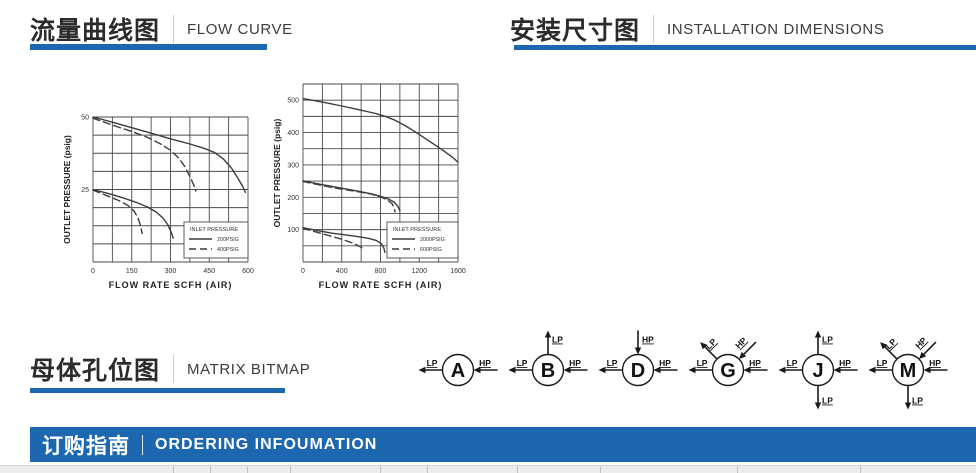 Image resolution: width=976 pixels, height=473 pixels. What do you see at coordinates (157, 390) in the screenshot?
I see `matrix-underline` at bounding box center [157, 390].